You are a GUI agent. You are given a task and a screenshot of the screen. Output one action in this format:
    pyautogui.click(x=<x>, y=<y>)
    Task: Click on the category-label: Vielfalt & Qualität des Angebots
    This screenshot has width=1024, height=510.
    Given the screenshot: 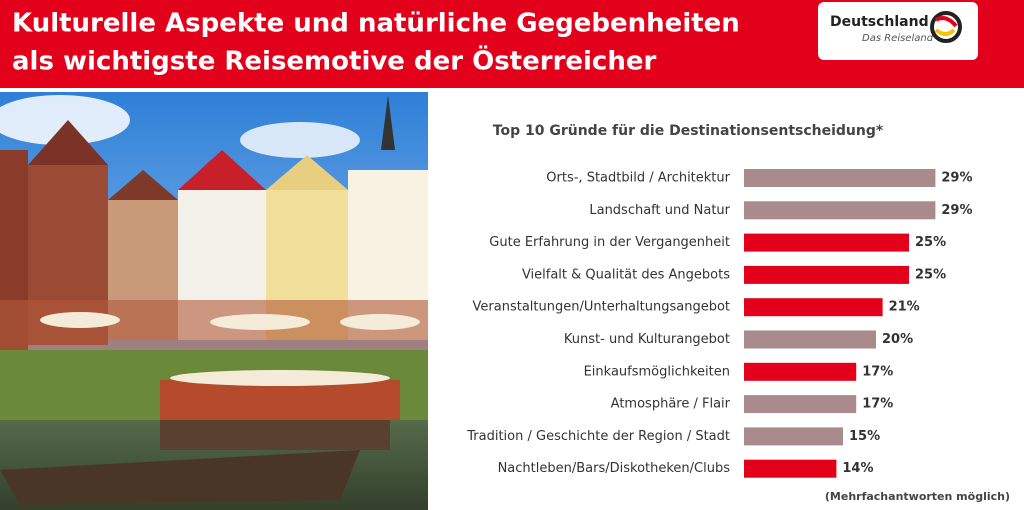 What is the action you would take?
    pyautogui.click(x=626, y=274)
    